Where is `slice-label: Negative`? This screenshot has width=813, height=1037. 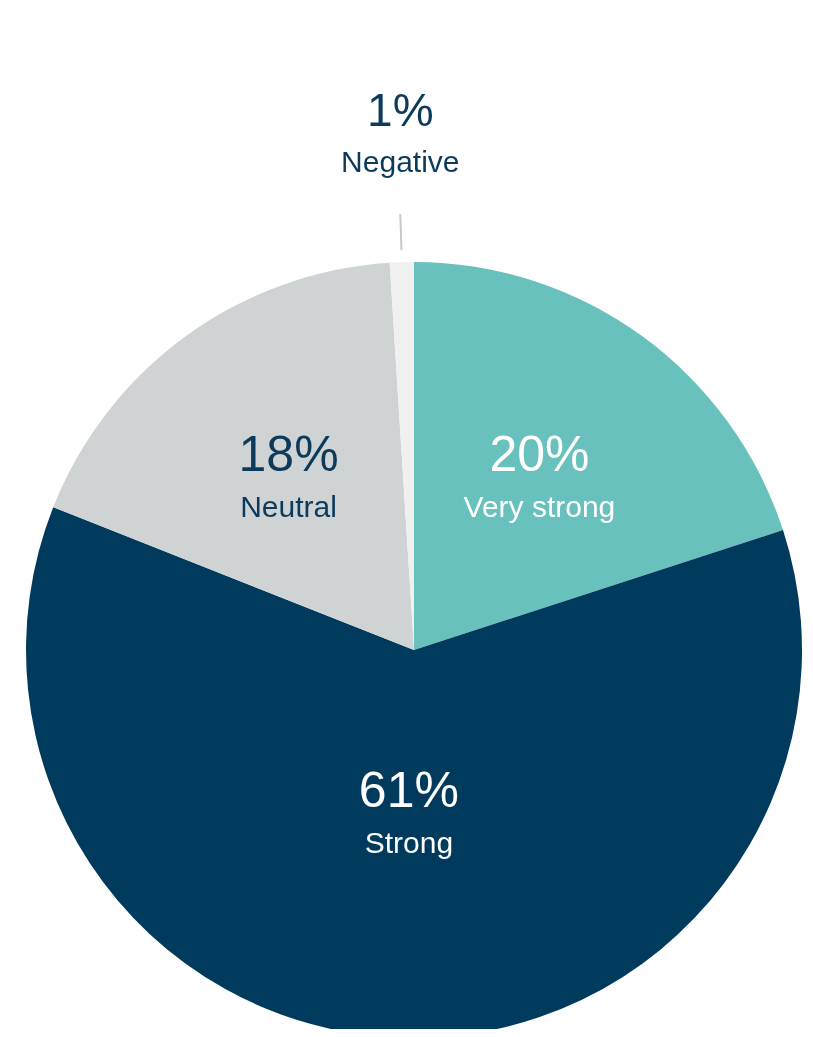
slice-label: Negative is located at coordinates (400, 162).